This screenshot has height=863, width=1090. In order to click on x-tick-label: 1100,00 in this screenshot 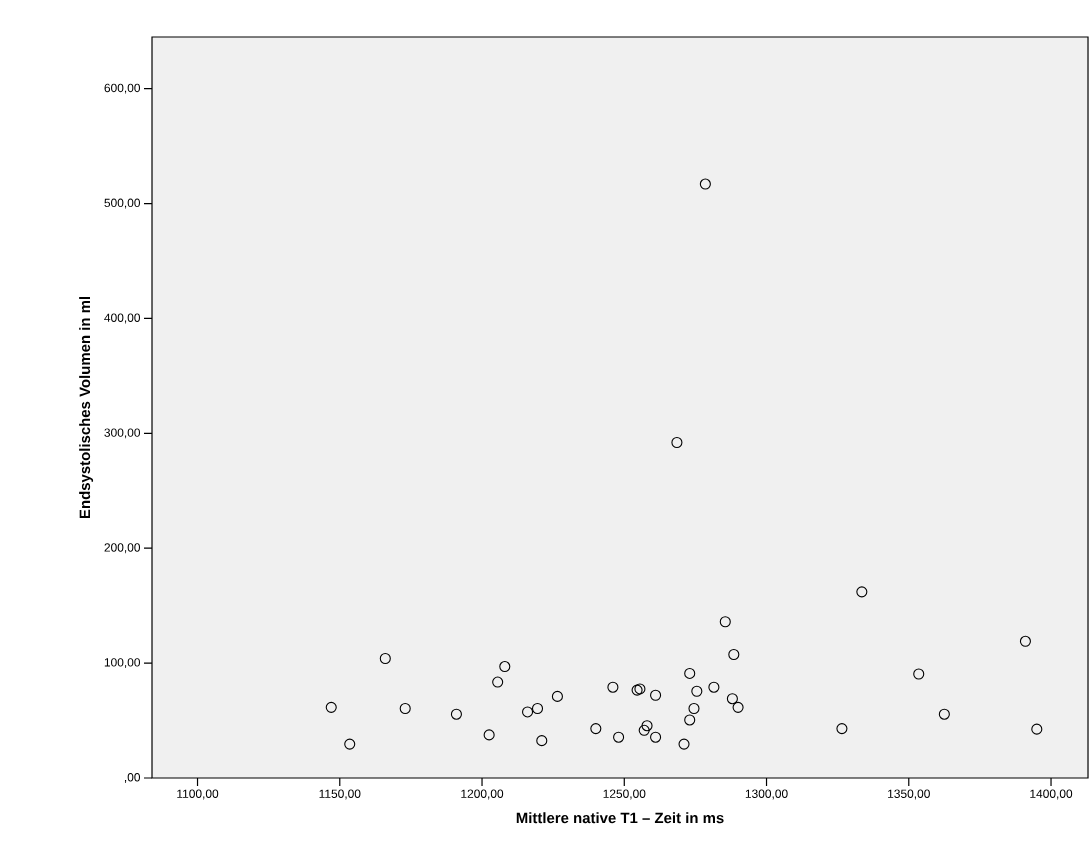, I will do `click(198, 794)`.